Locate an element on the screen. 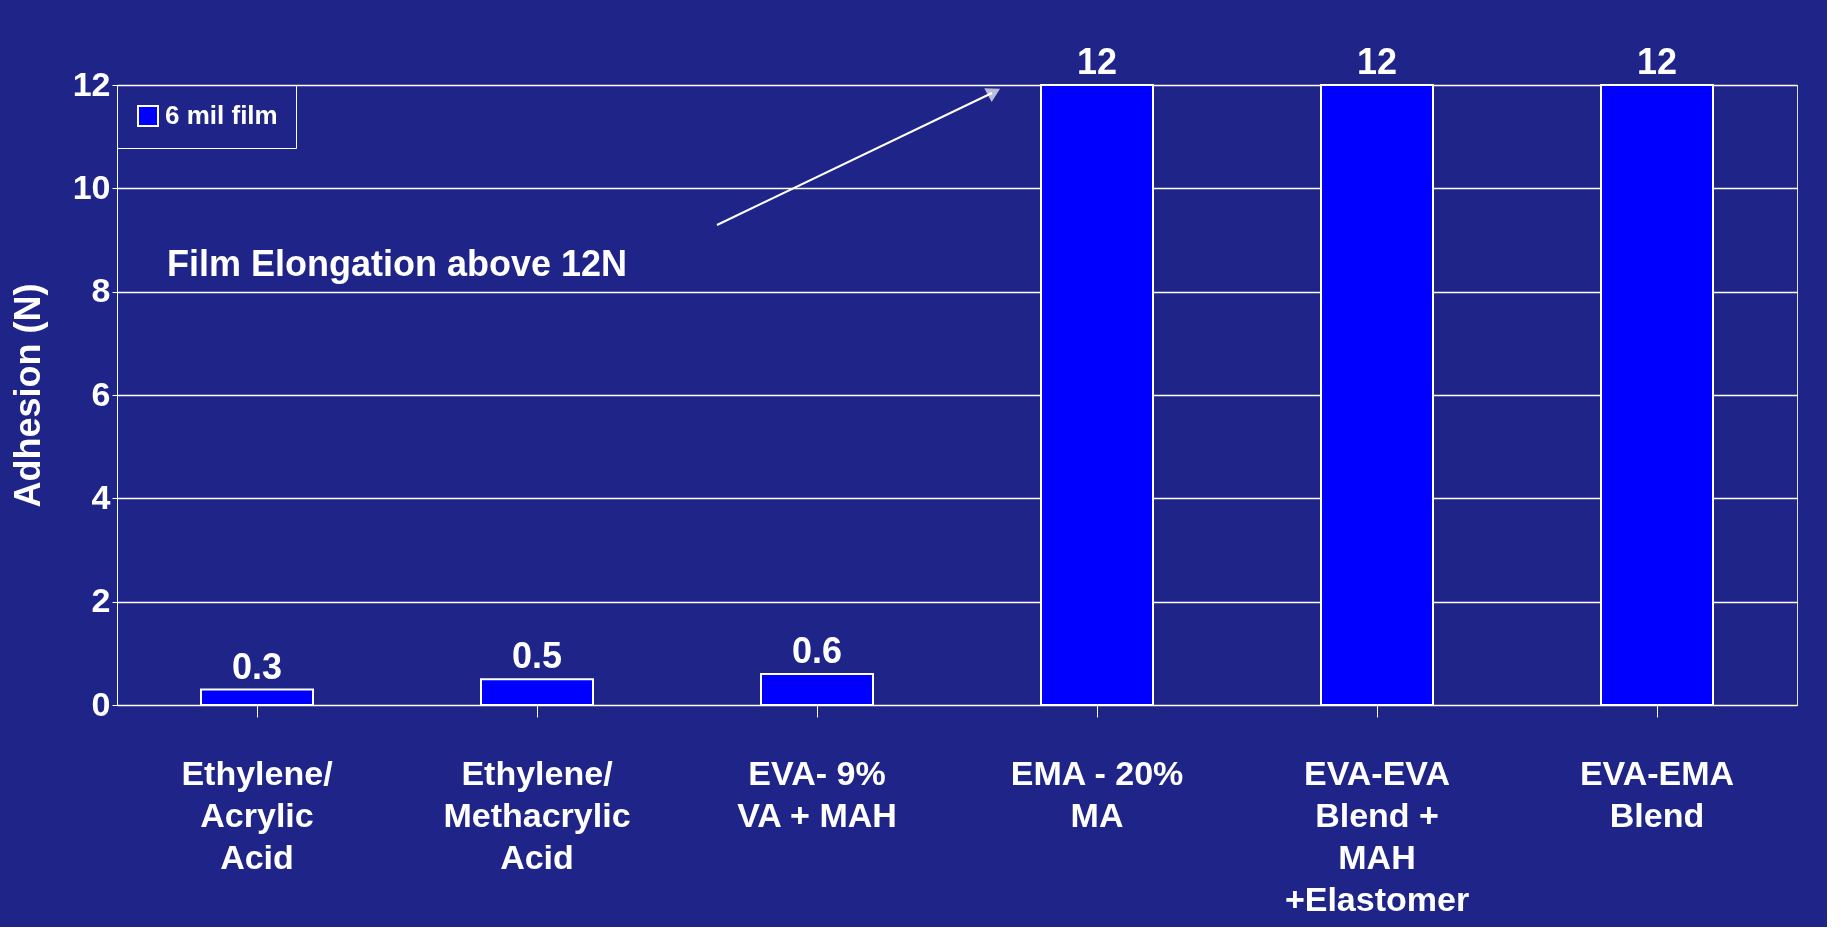 Image resolution: width=1841 pixels, height=940 pixels. y-tick-label: 10 is located at coordinates (91, 186).